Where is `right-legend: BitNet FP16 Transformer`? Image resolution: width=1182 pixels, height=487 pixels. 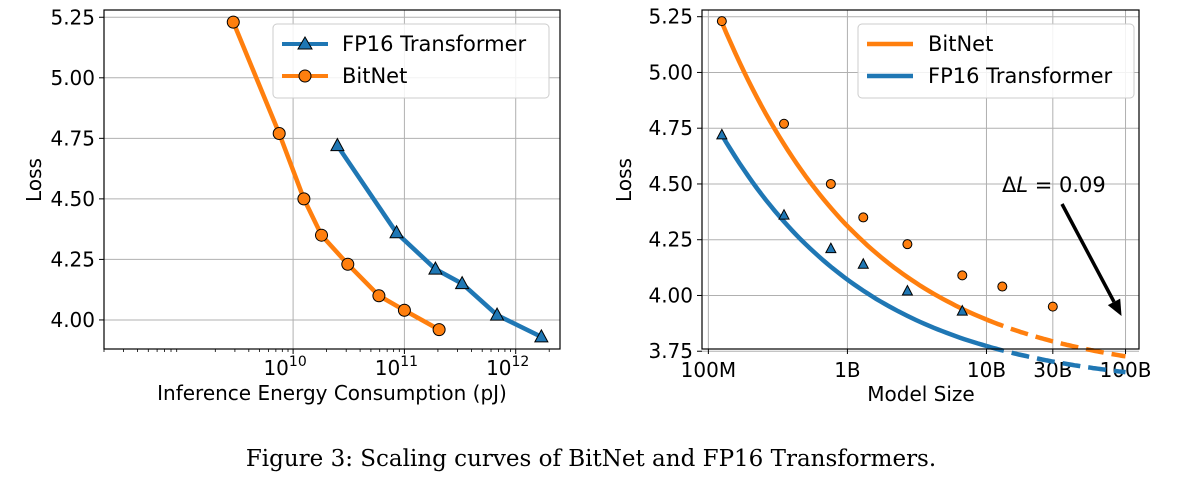
right-legend: BitNet FP16 Transformer is located at coordinates (996, 61).